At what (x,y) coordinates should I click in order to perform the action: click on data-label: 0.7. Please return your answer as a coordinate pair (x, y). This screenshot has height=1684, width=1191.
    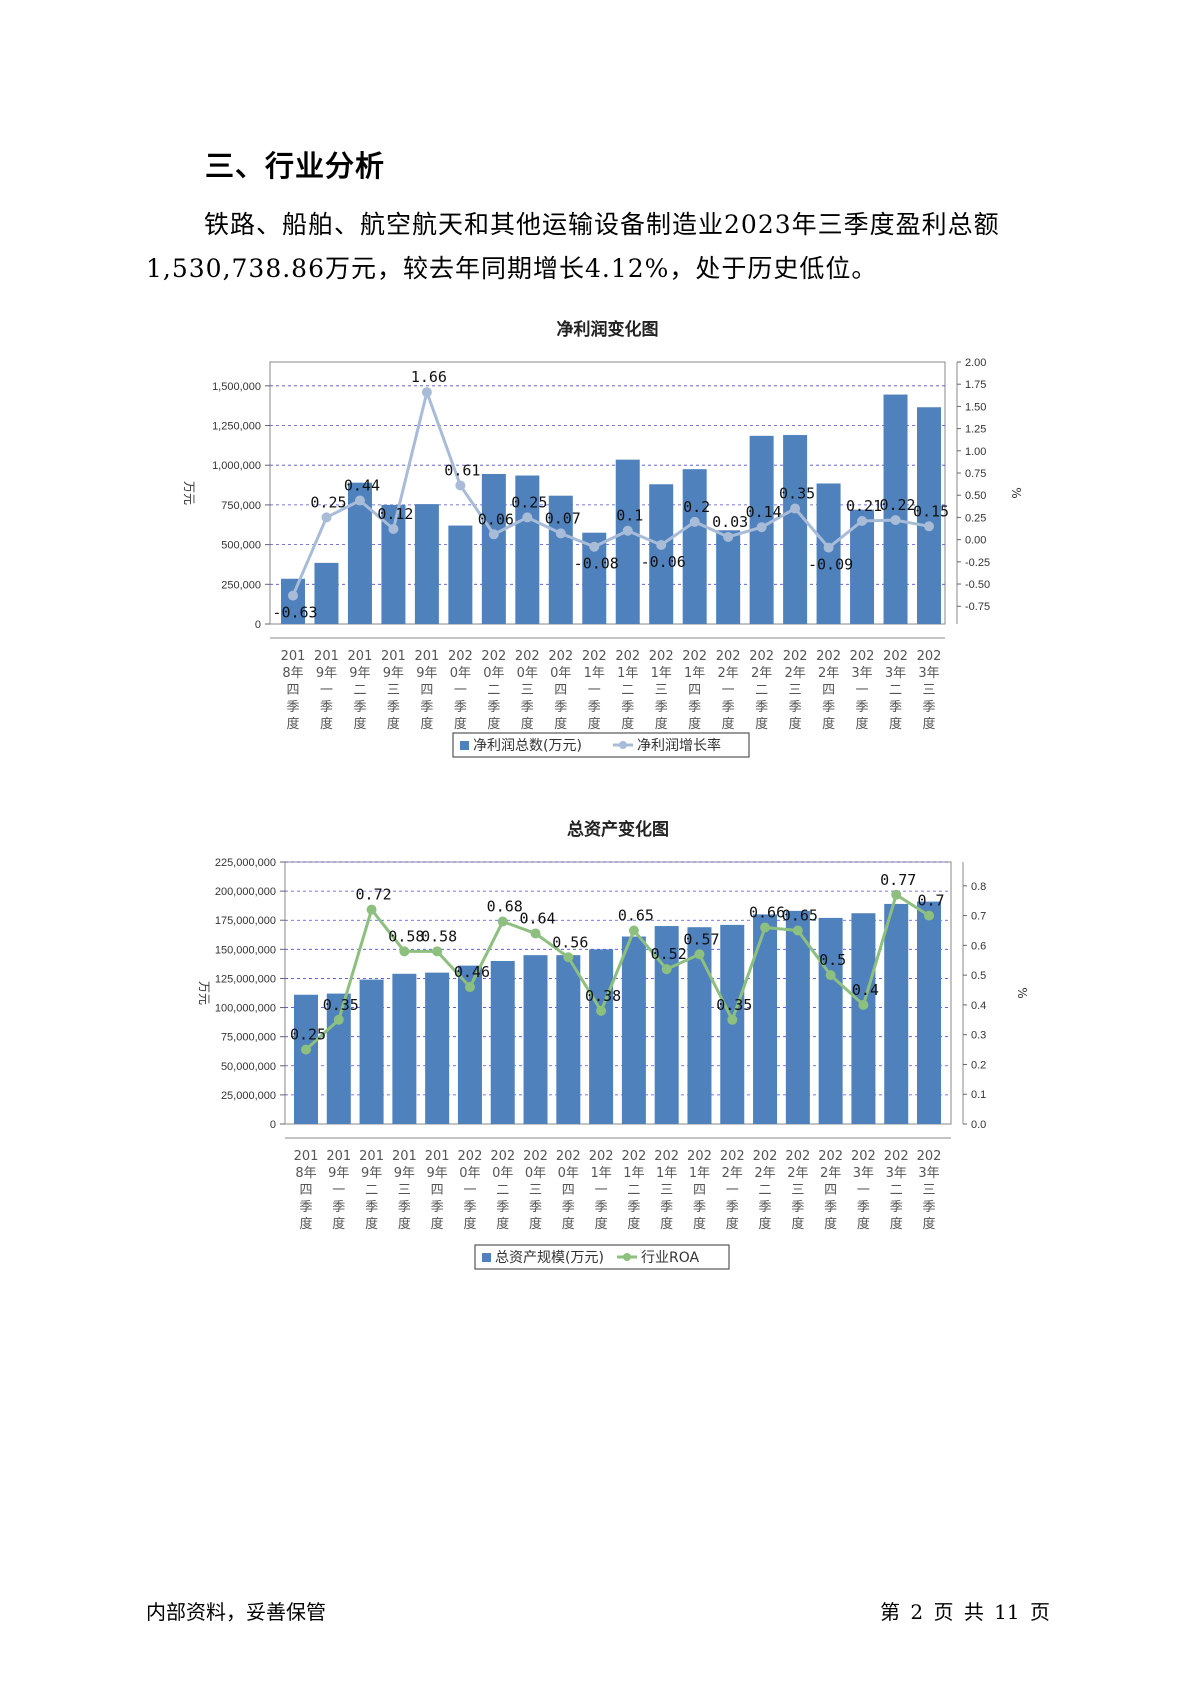
    Looking at the image, I should click on (930, 901).